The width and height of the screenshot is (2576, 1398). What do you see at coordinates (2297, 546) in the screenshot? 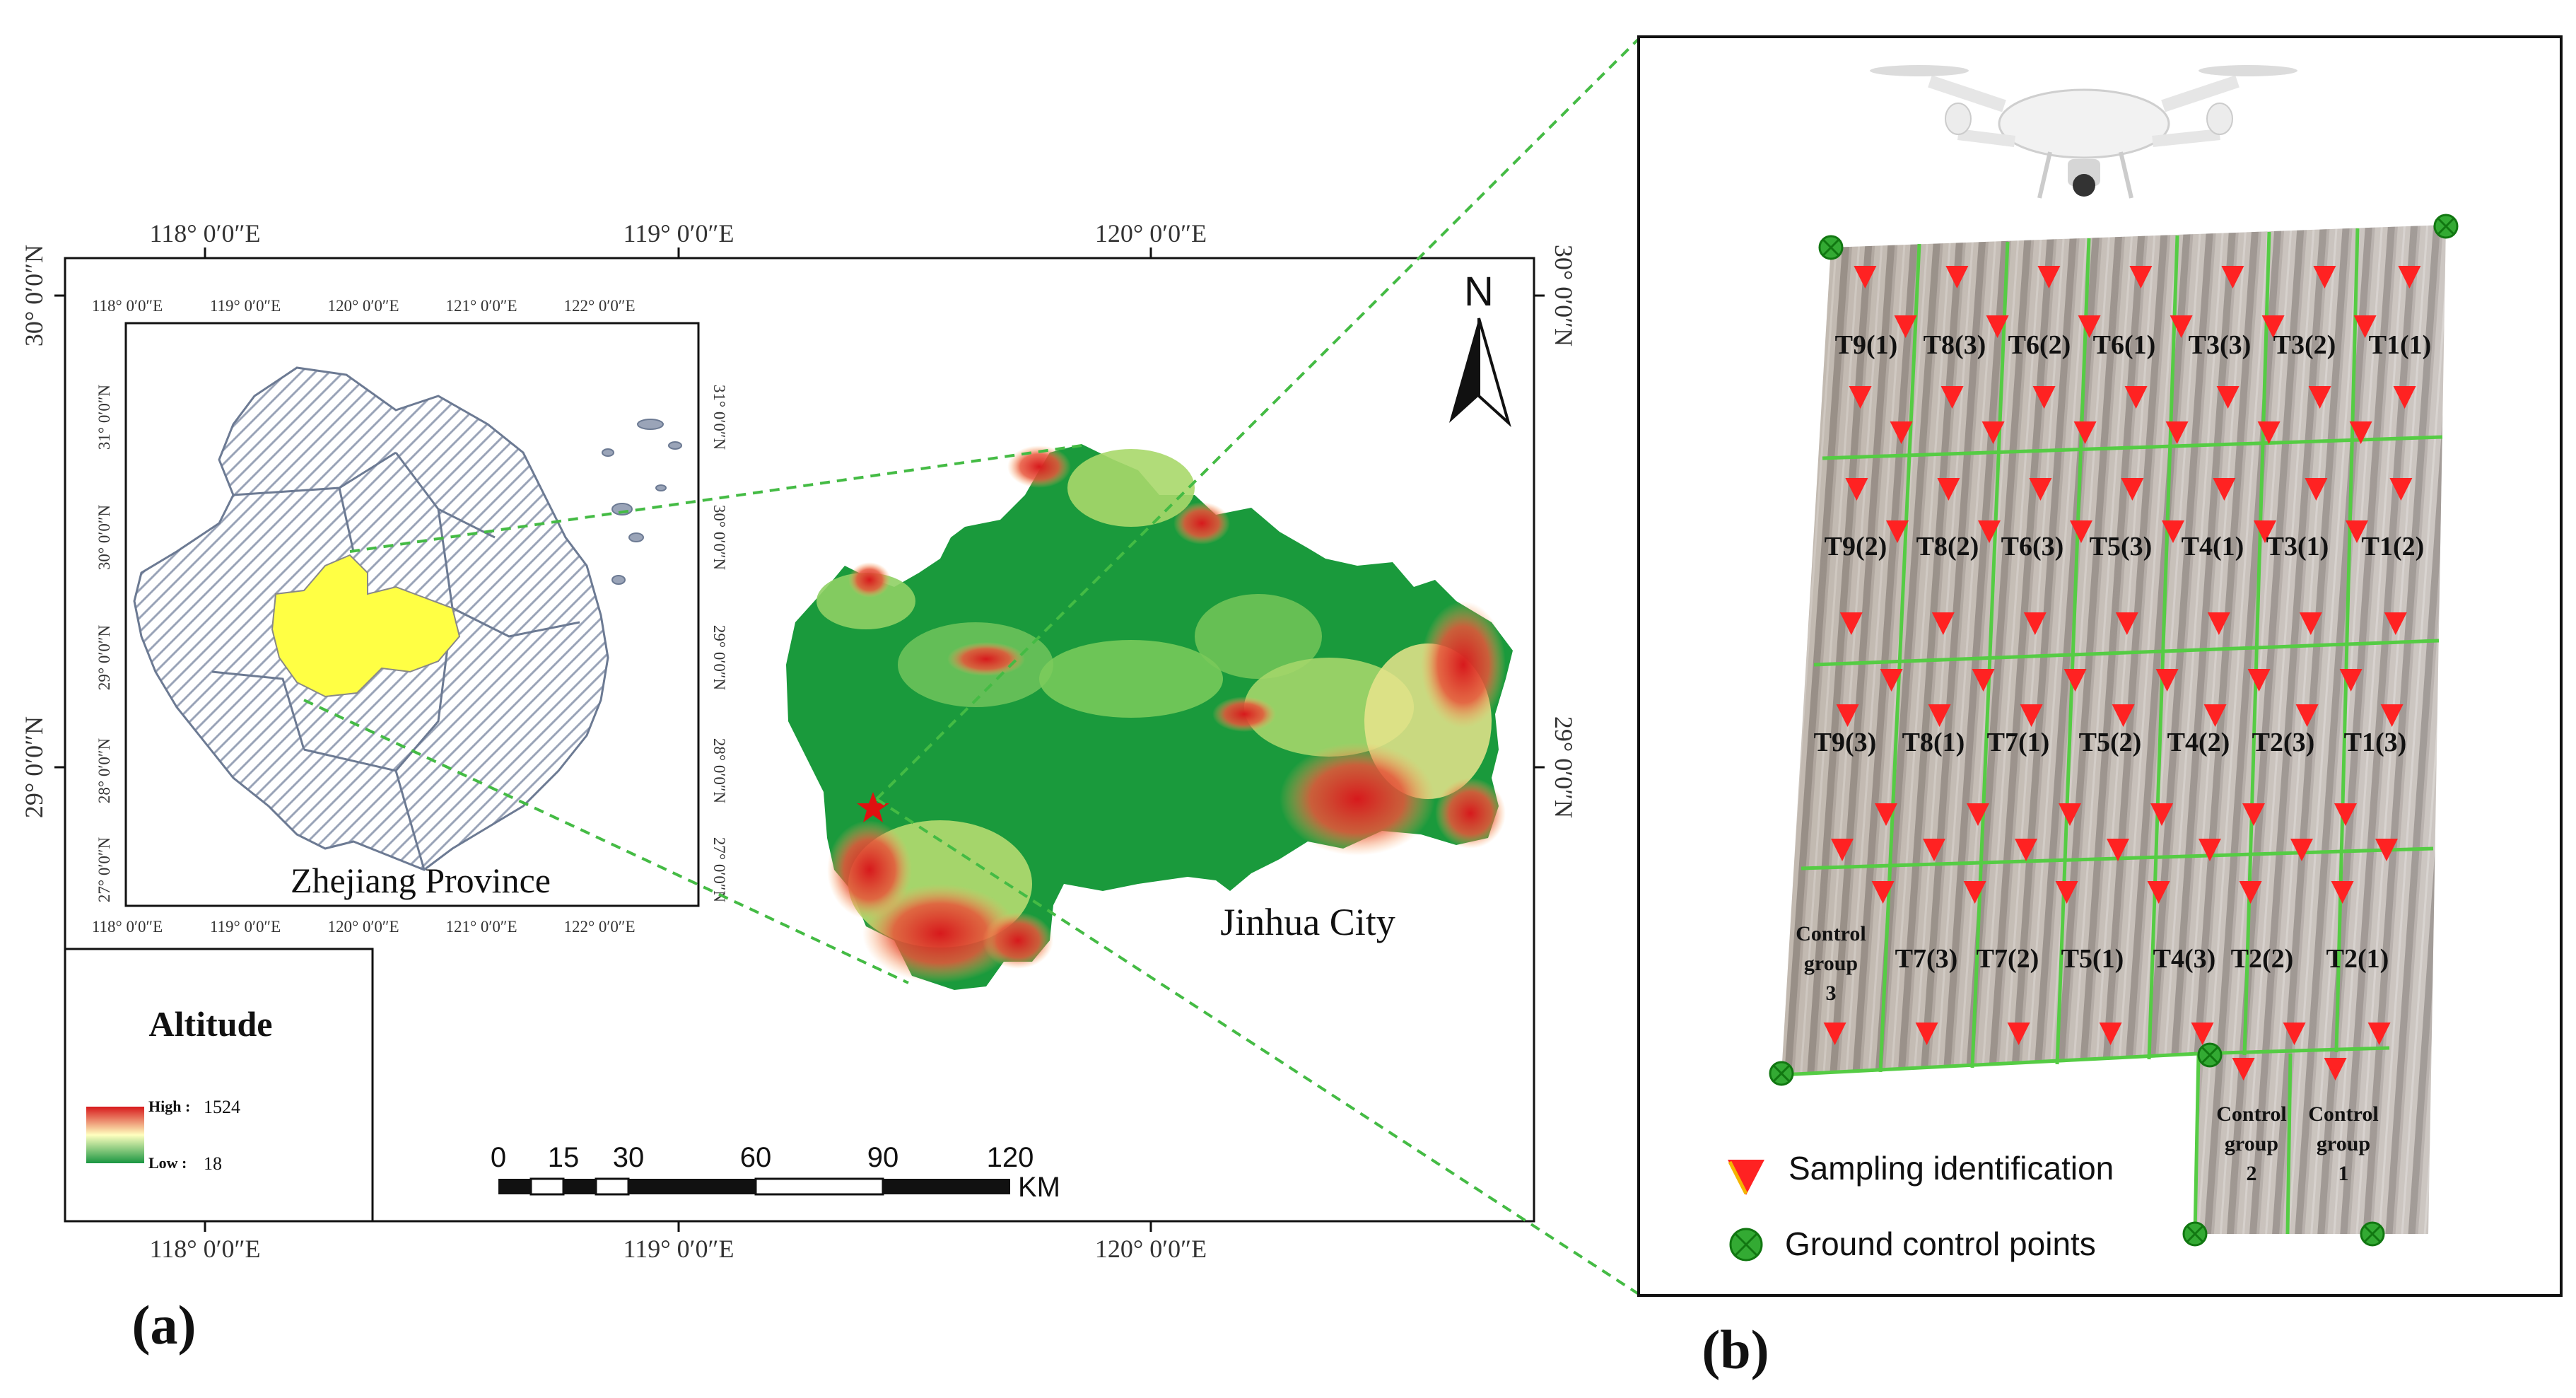
I see `plot-label: T3(1)` at bounding box center [2297, 546].